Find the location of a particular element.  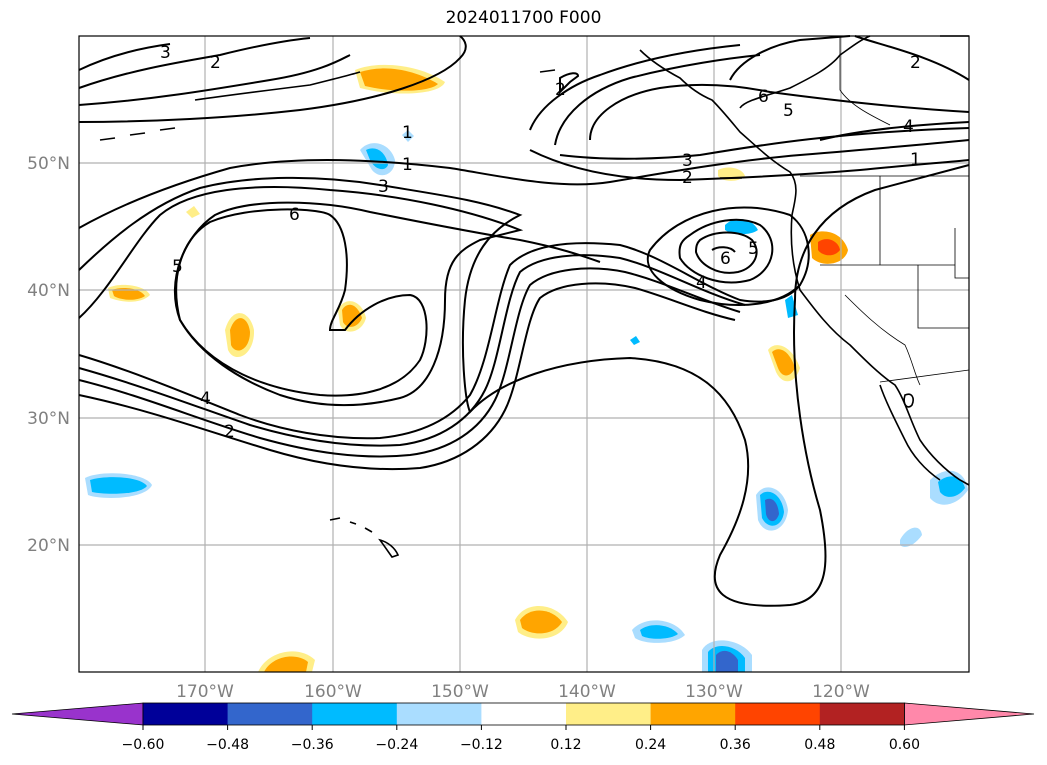

map-title: 2024011700 F000 is located at coordinates (523, 18).